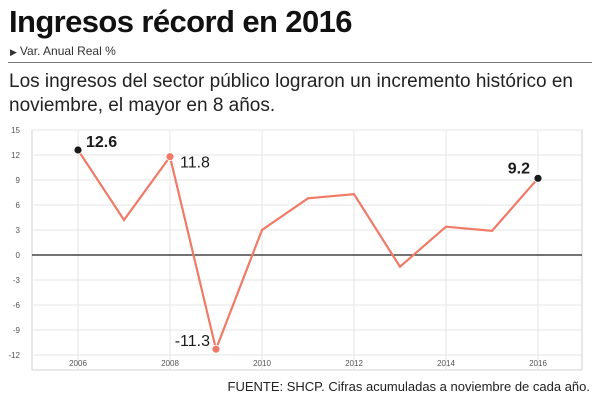  I want to click on data-label: 9.2, so click(519, 168).